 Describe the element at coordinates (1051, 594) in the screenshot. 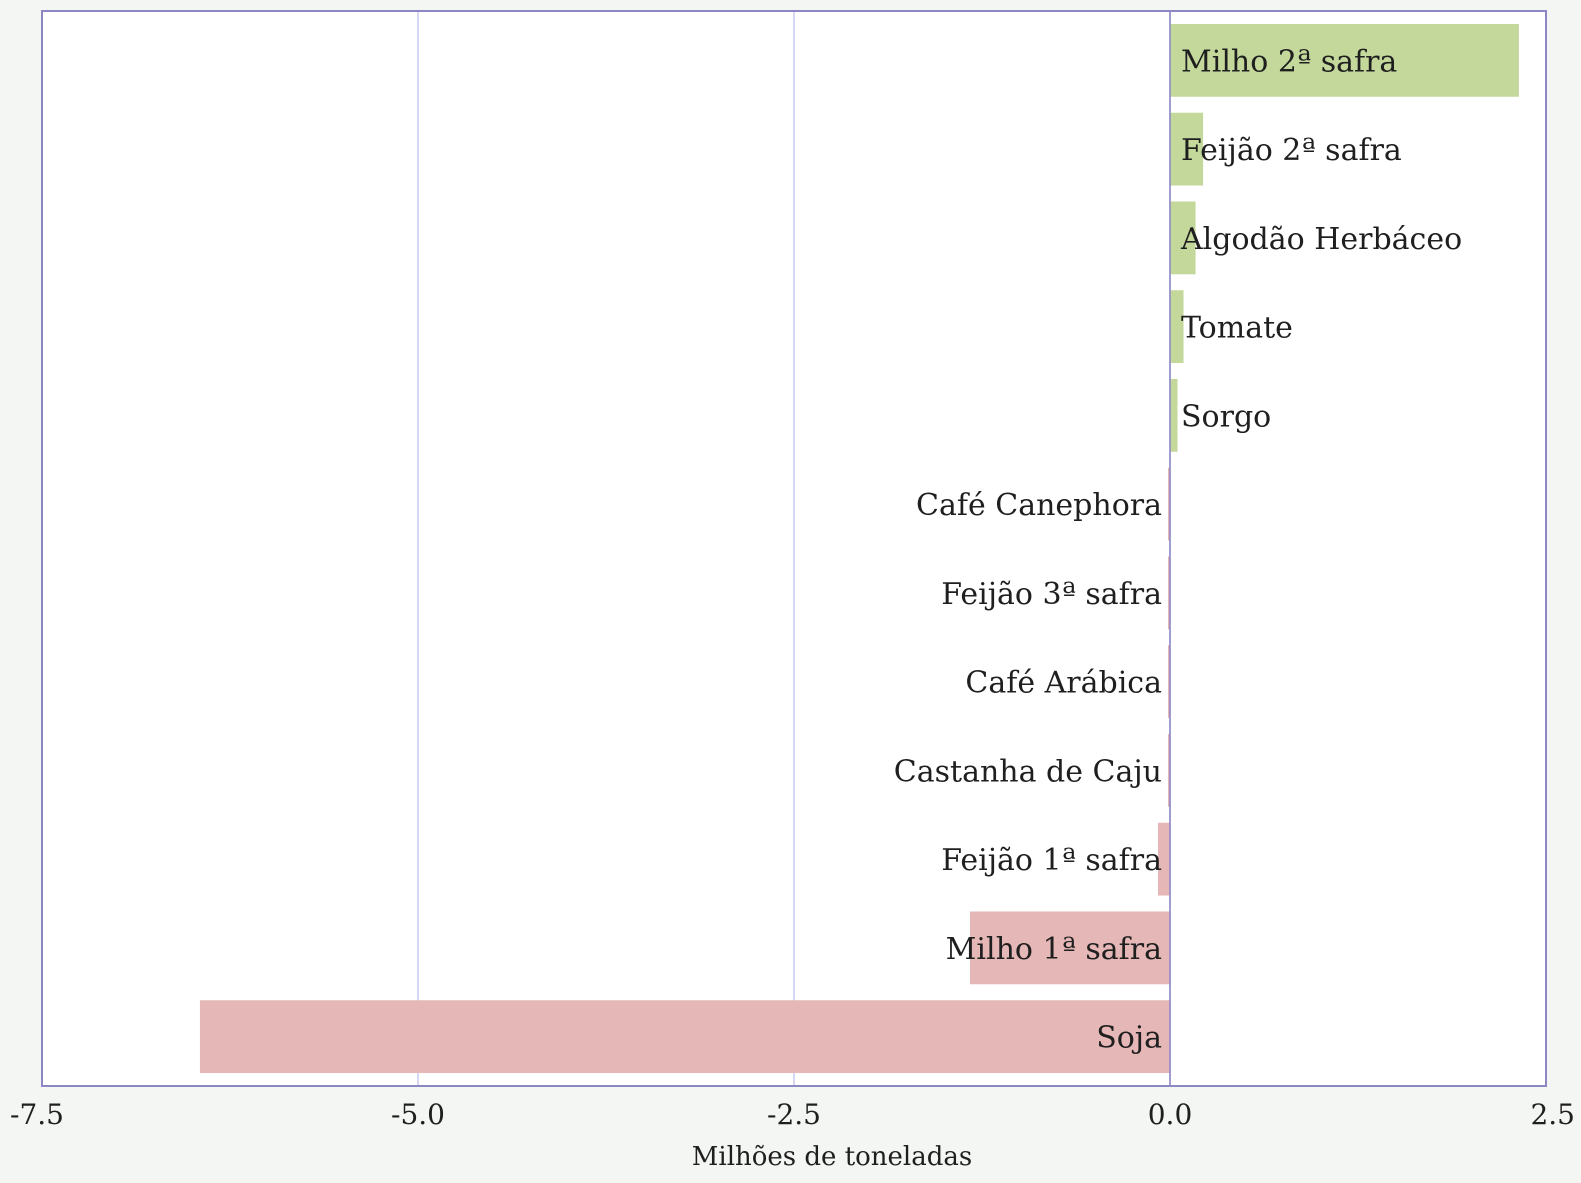

I see `bar-label: Feijão 3ª safra` at that location.